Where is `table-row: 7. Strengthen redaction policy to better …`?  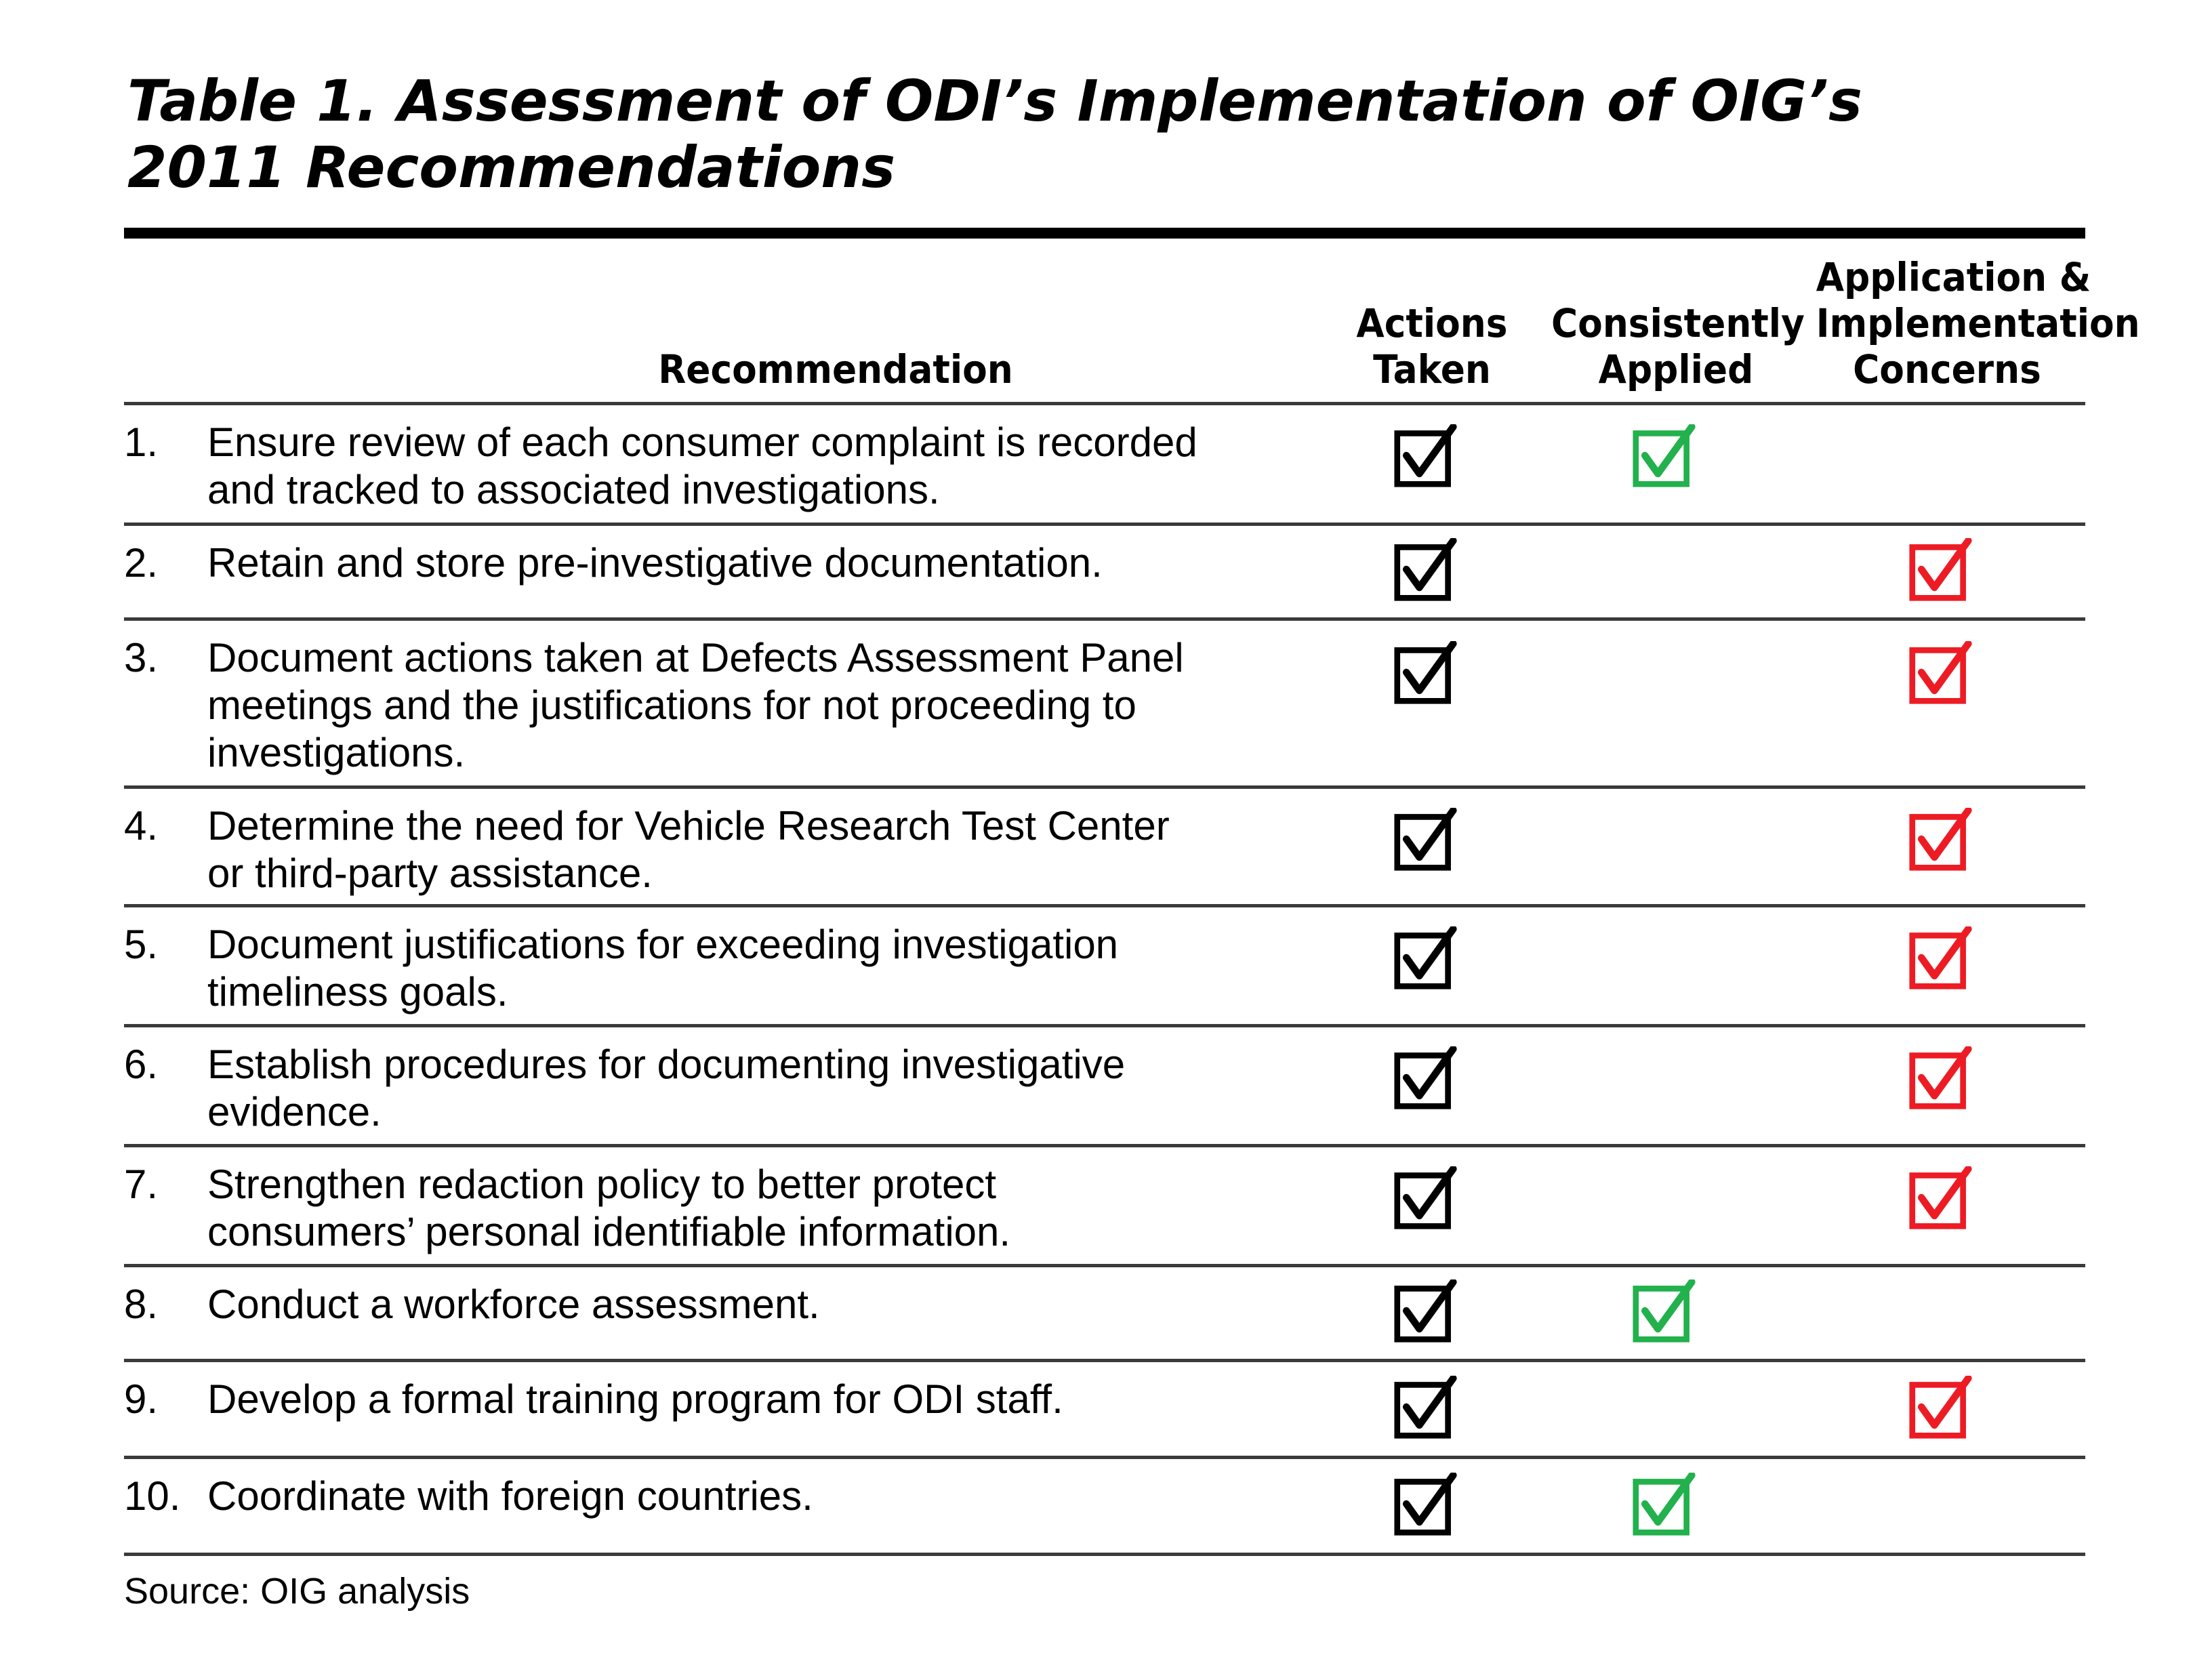
table-row: 7. Strengthen redaction policy to better … is located at coordinates (1104, 1207).